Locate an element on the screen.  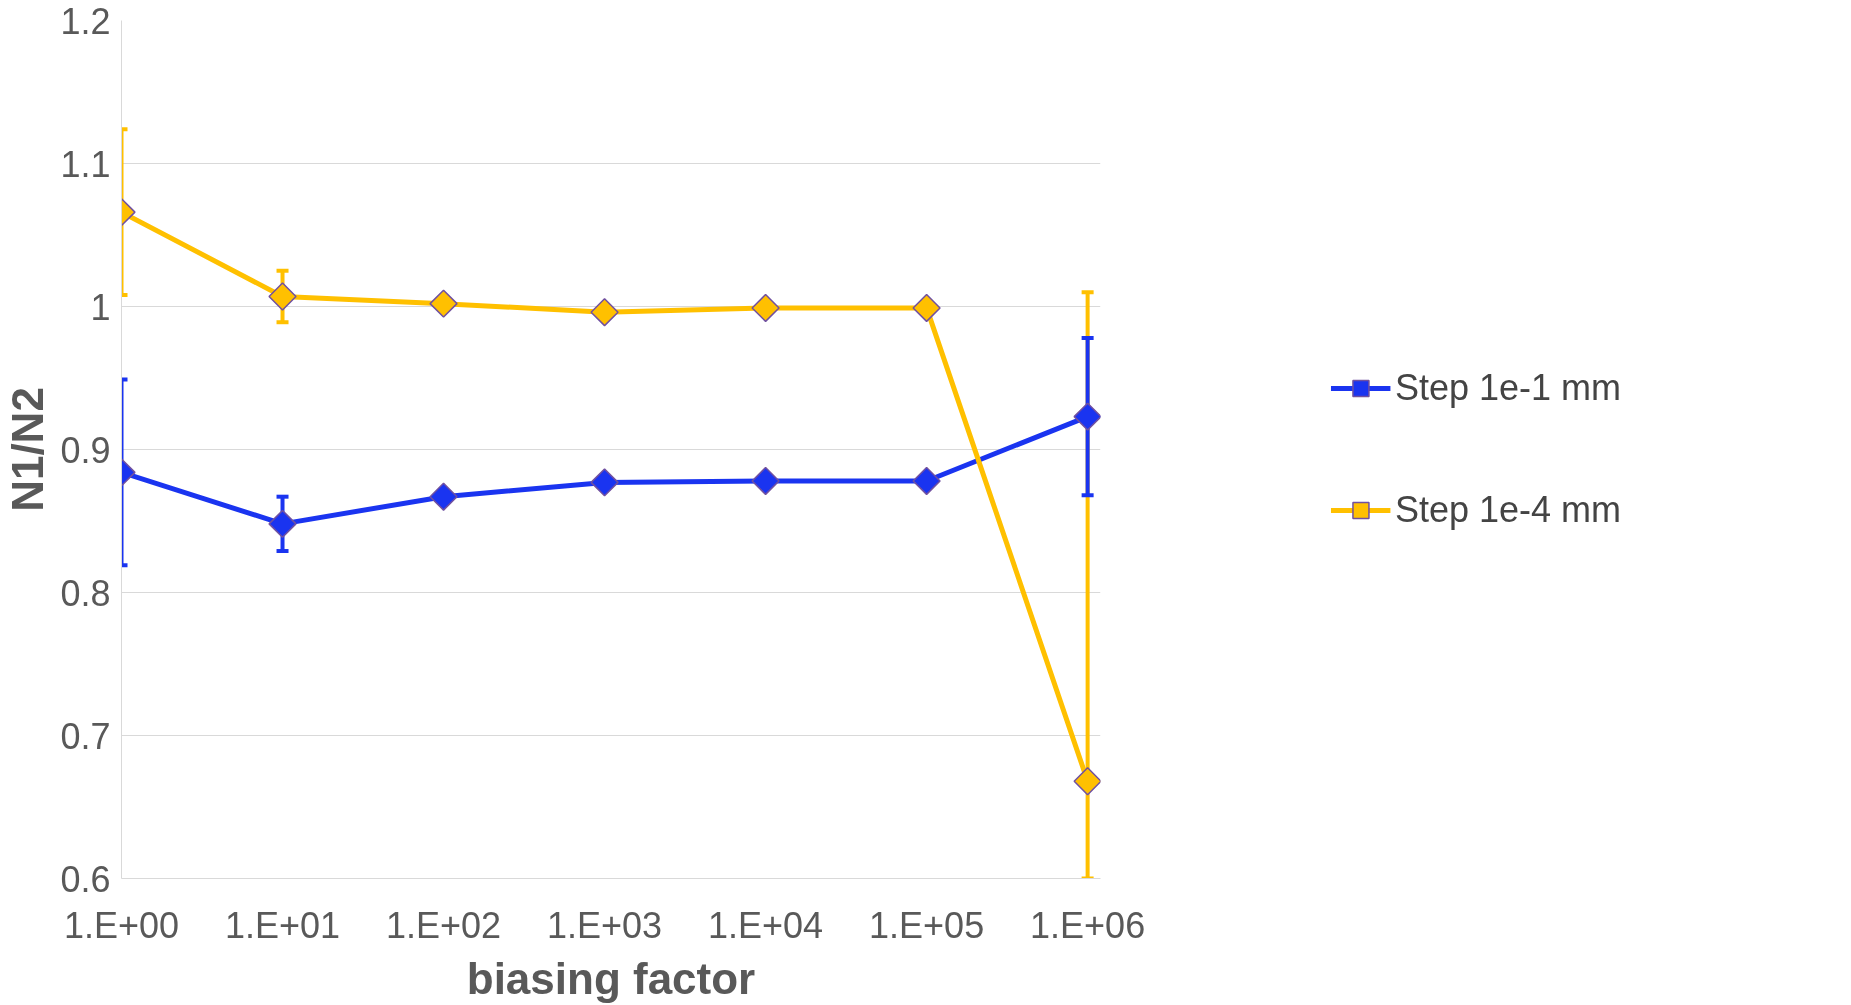
y-tick-label: 0.9 is located at coordinates (85, 450).